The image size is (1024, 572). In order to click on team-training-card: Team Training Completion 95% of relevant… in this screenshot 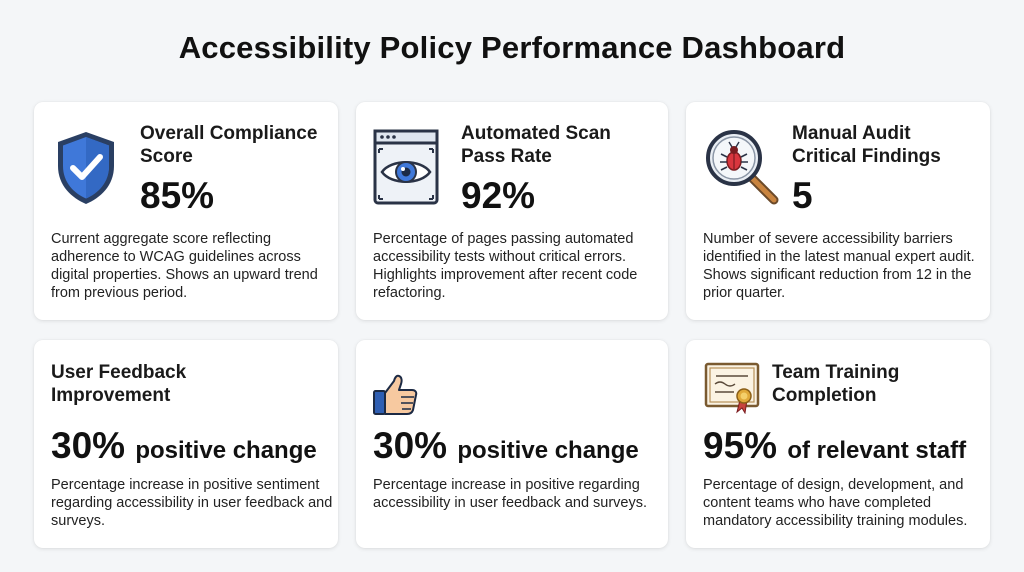, I will do `click(838, 444)`.